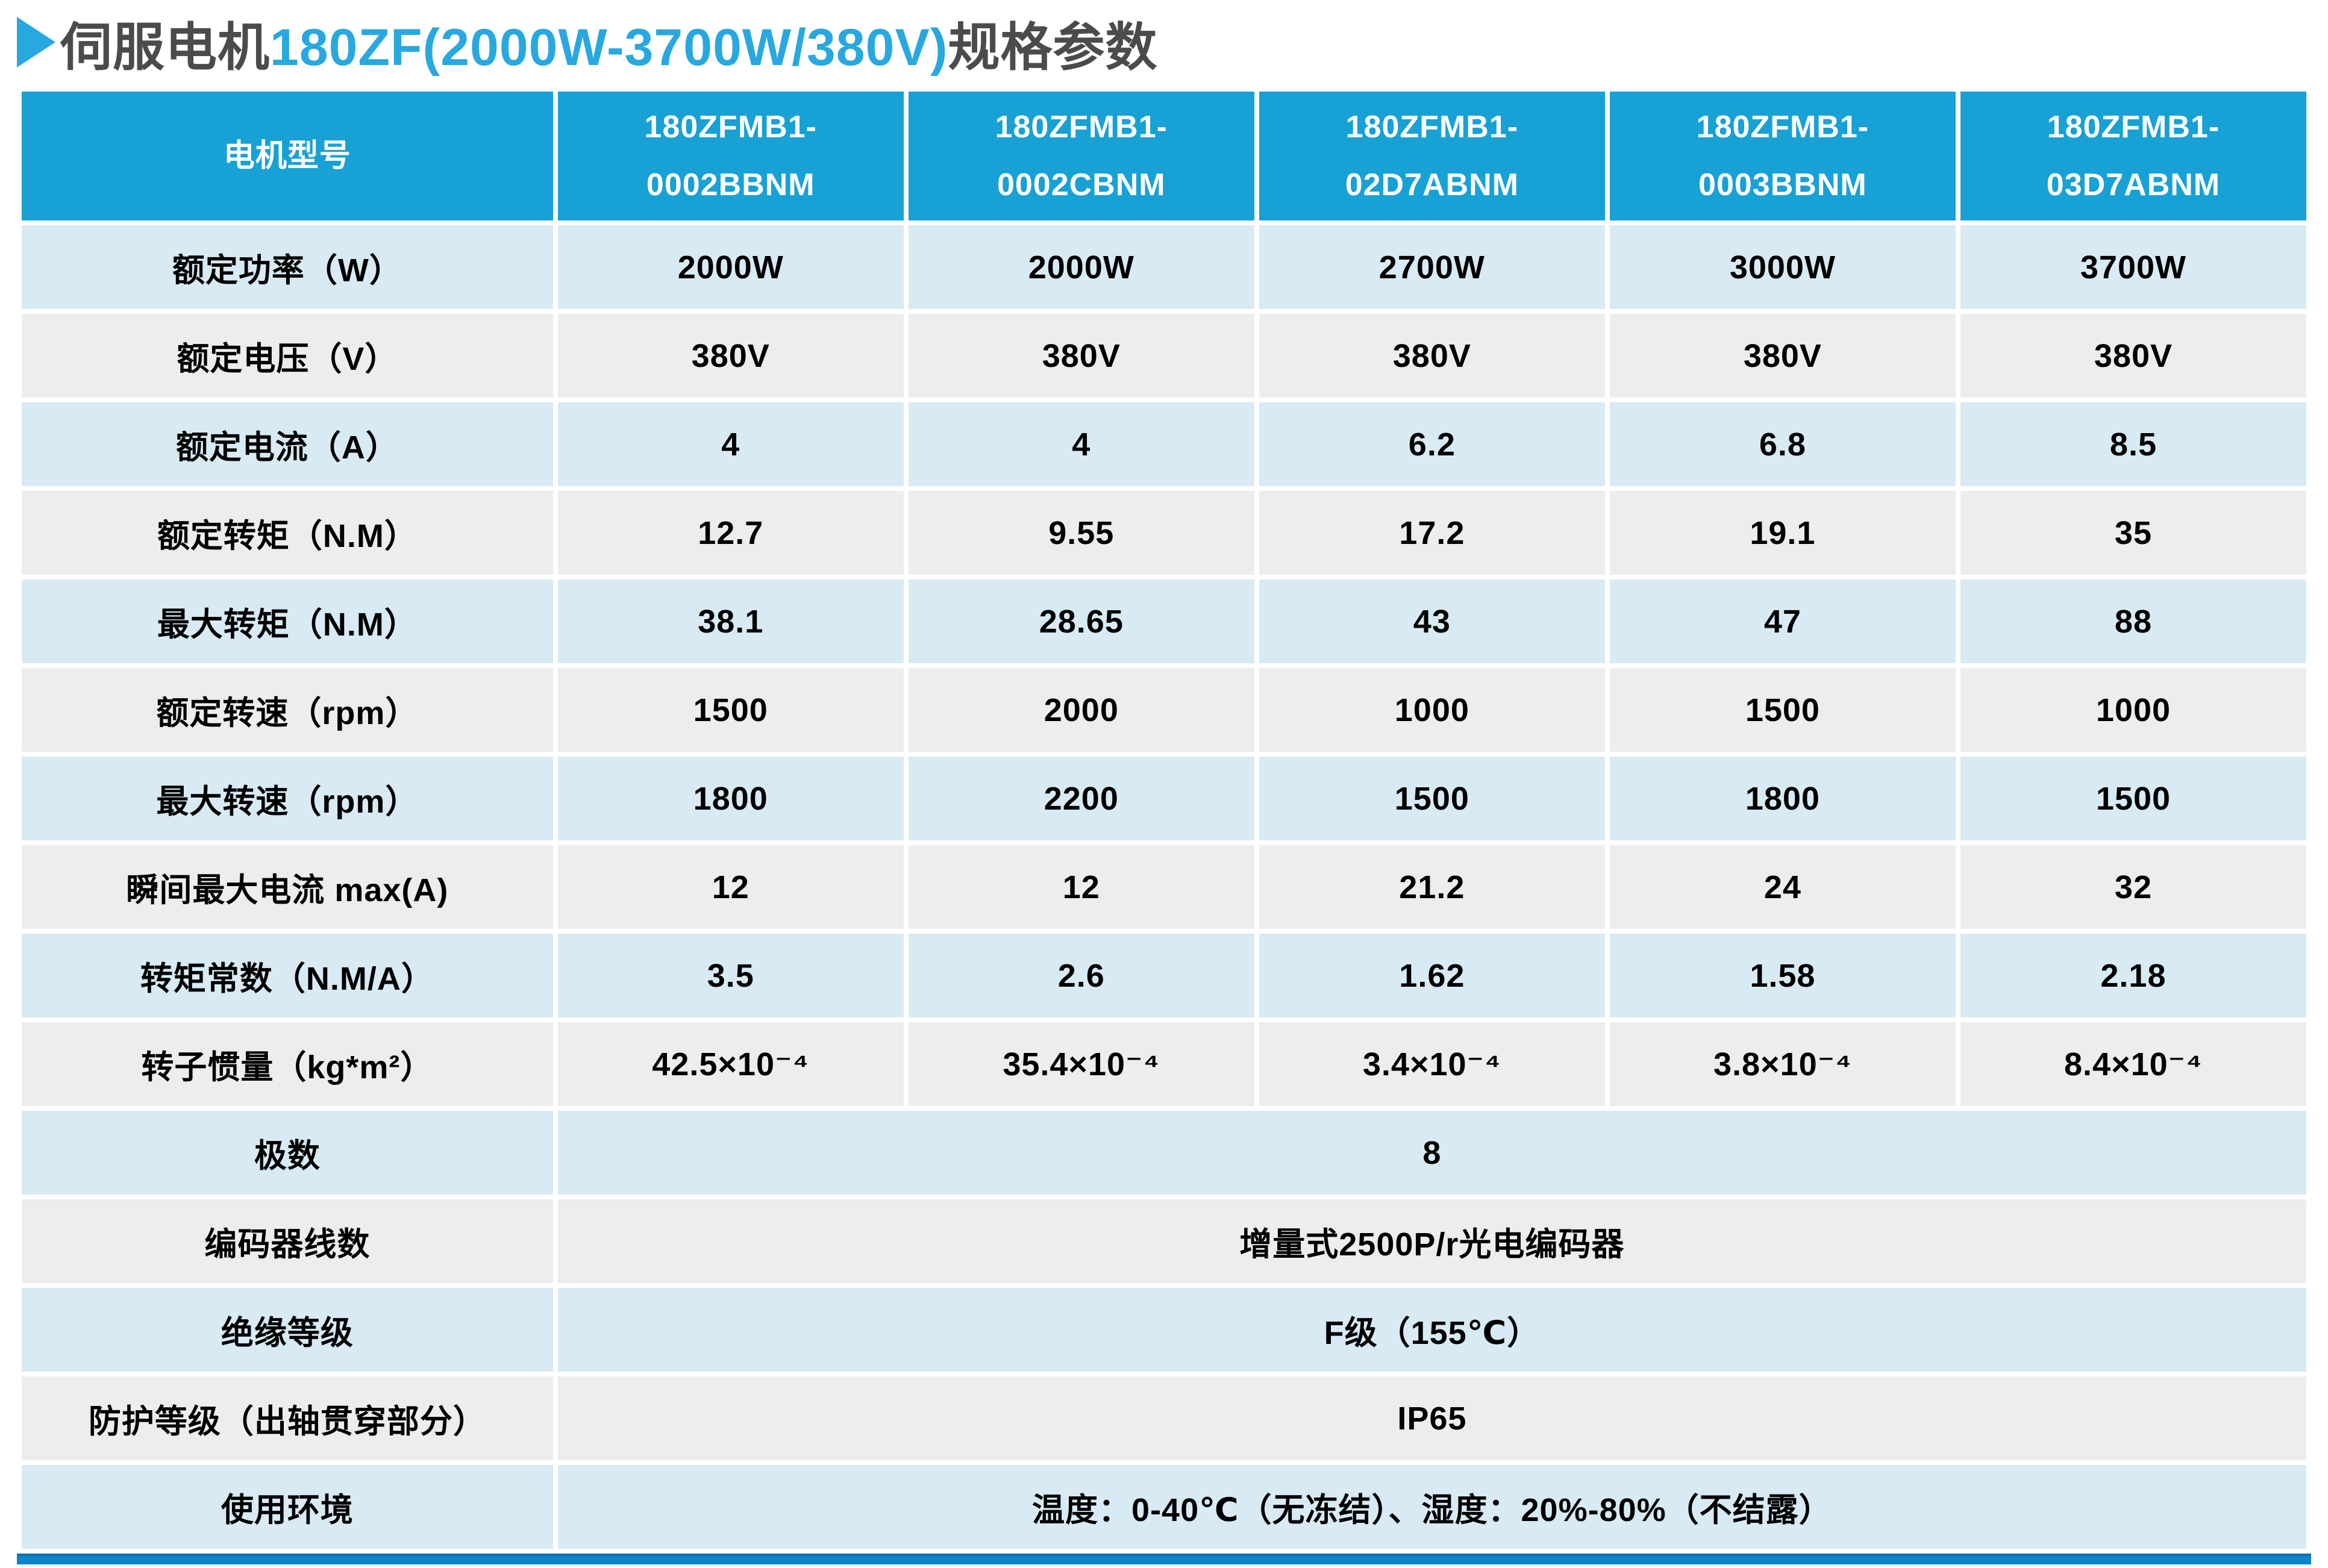 This screenshot has width=2328, height=1568. Describe the element at coordinates (287, 1241) in the screenshot. I see `row-label: 编码器线数` at that location.